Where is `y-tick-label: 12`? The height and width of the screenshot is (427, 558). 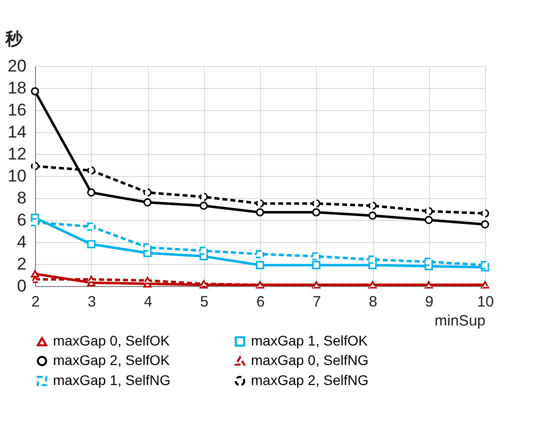 y-tick-label: 12 is located at coordinates (17, 154).